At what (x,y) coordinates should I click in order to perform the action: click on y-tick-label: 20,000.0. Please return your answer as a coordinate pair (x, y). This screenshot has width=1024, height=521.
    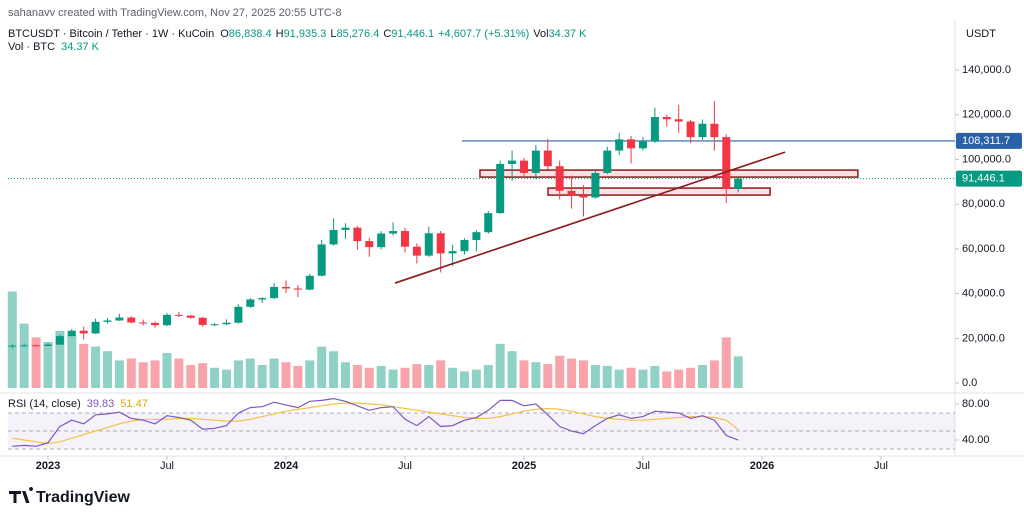
    Looking at the image, I should click on (983, 338).